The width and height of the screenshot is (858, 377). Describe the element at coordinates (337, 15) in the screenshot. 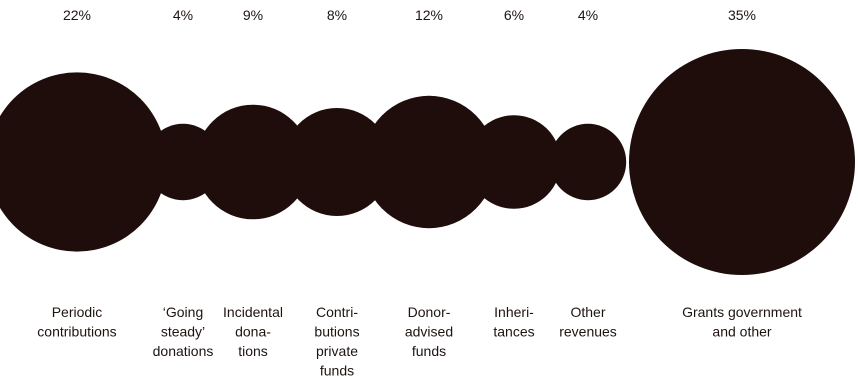

I see `value-label-3: 8%` at that location.